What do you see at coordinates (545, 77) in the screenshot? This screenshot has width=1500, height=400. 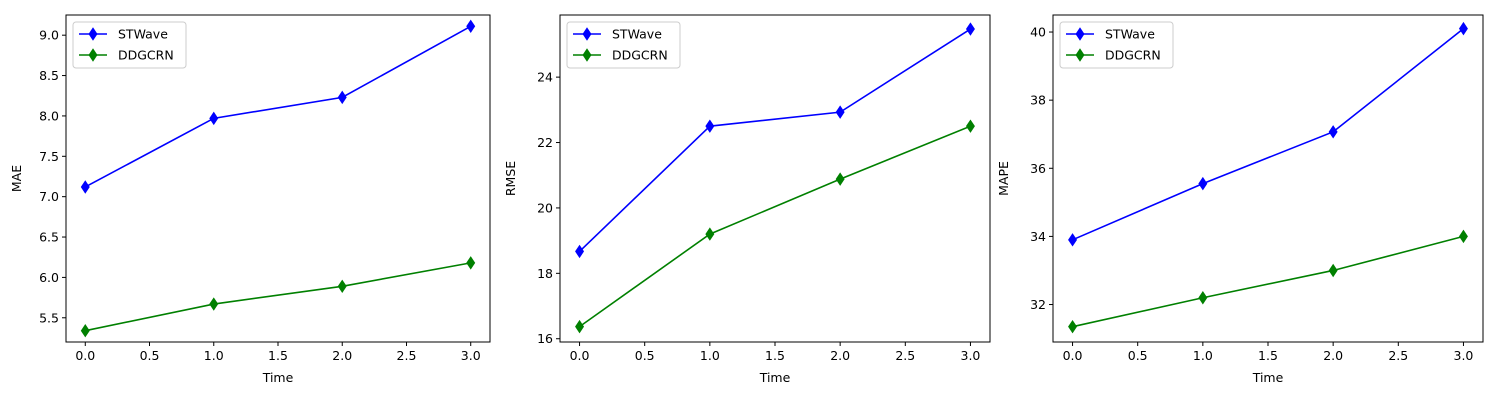 I see `y-tick-label: 24` at bounding box center [545, 77].